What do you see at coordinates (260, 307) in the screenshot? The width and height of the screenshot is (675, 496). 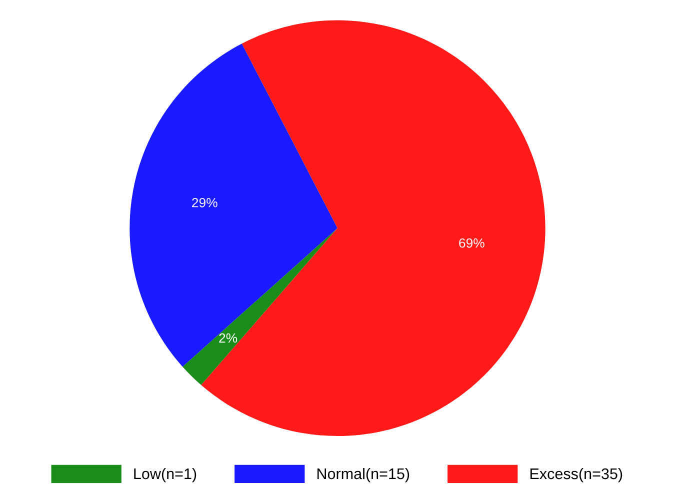 I see `pie-slice` at bounding box center [260, 307].